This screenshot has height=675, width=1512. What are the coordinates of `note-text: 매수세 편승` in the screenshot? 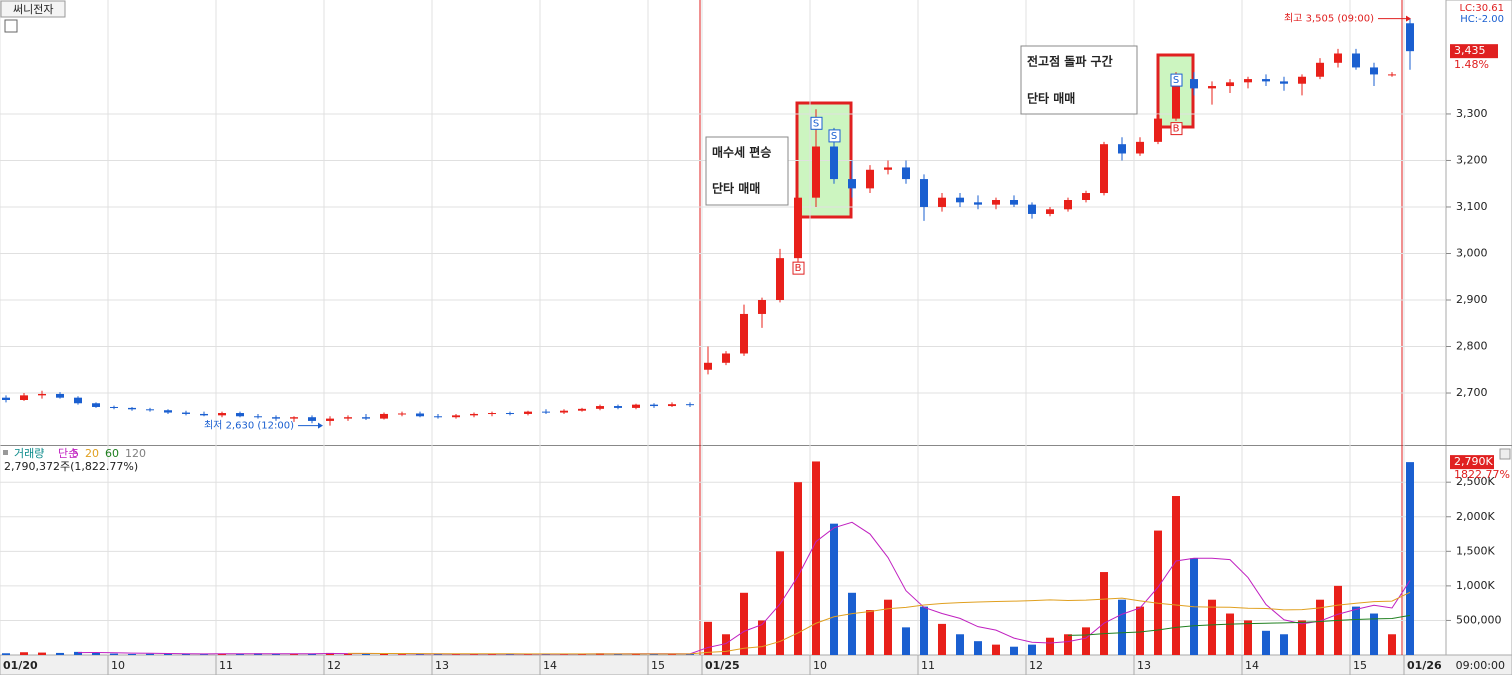 It's located at (741, 152).